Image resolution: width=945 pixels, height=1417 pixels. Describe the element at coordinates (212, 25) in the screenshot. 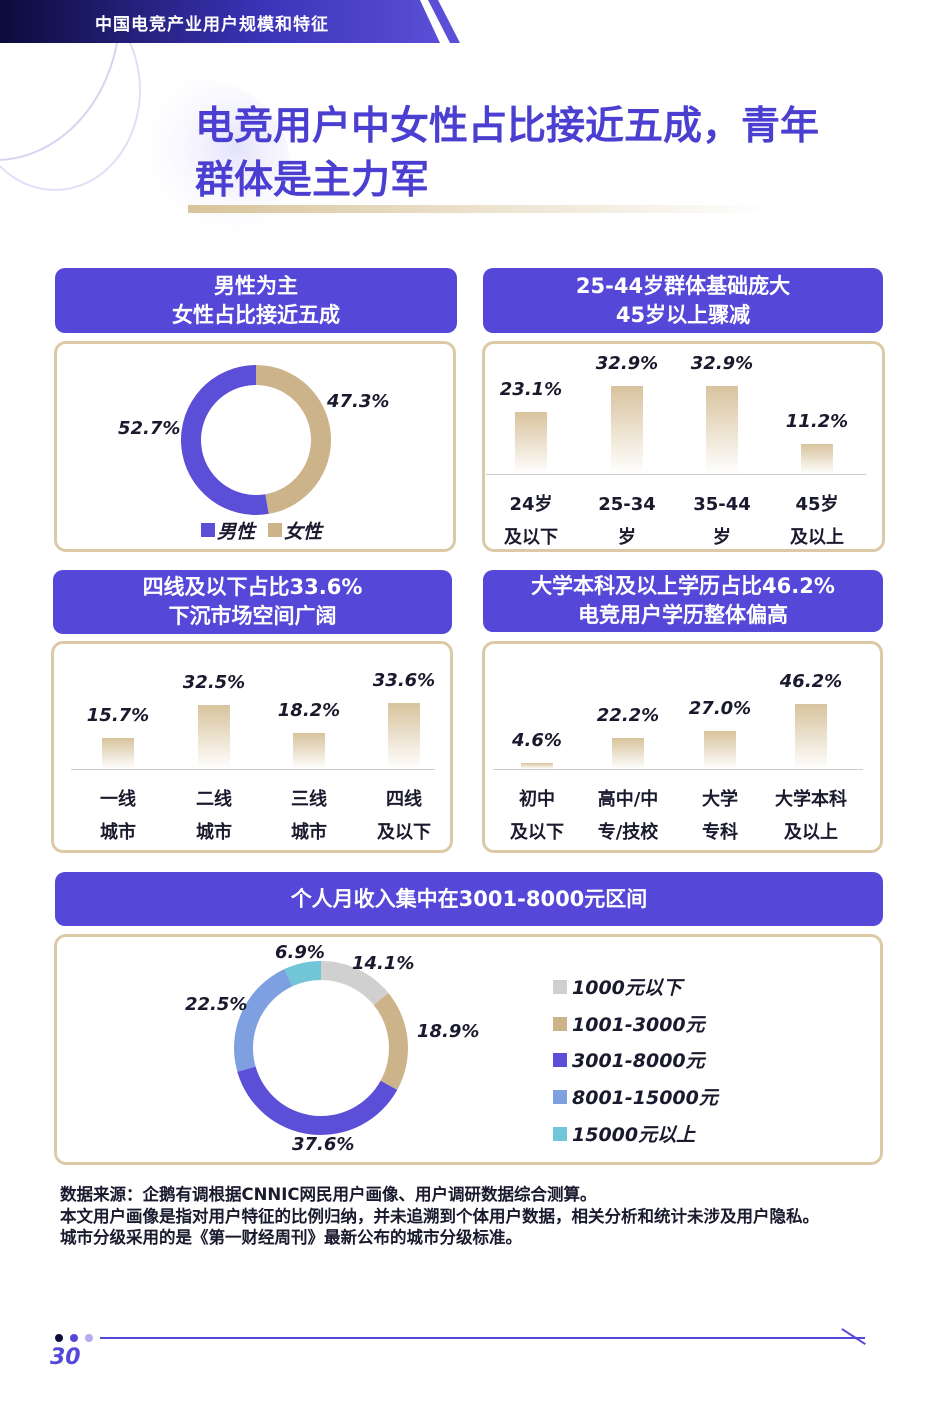

I see `section-title: 中国电竞产业用户规模和特征` at that location.